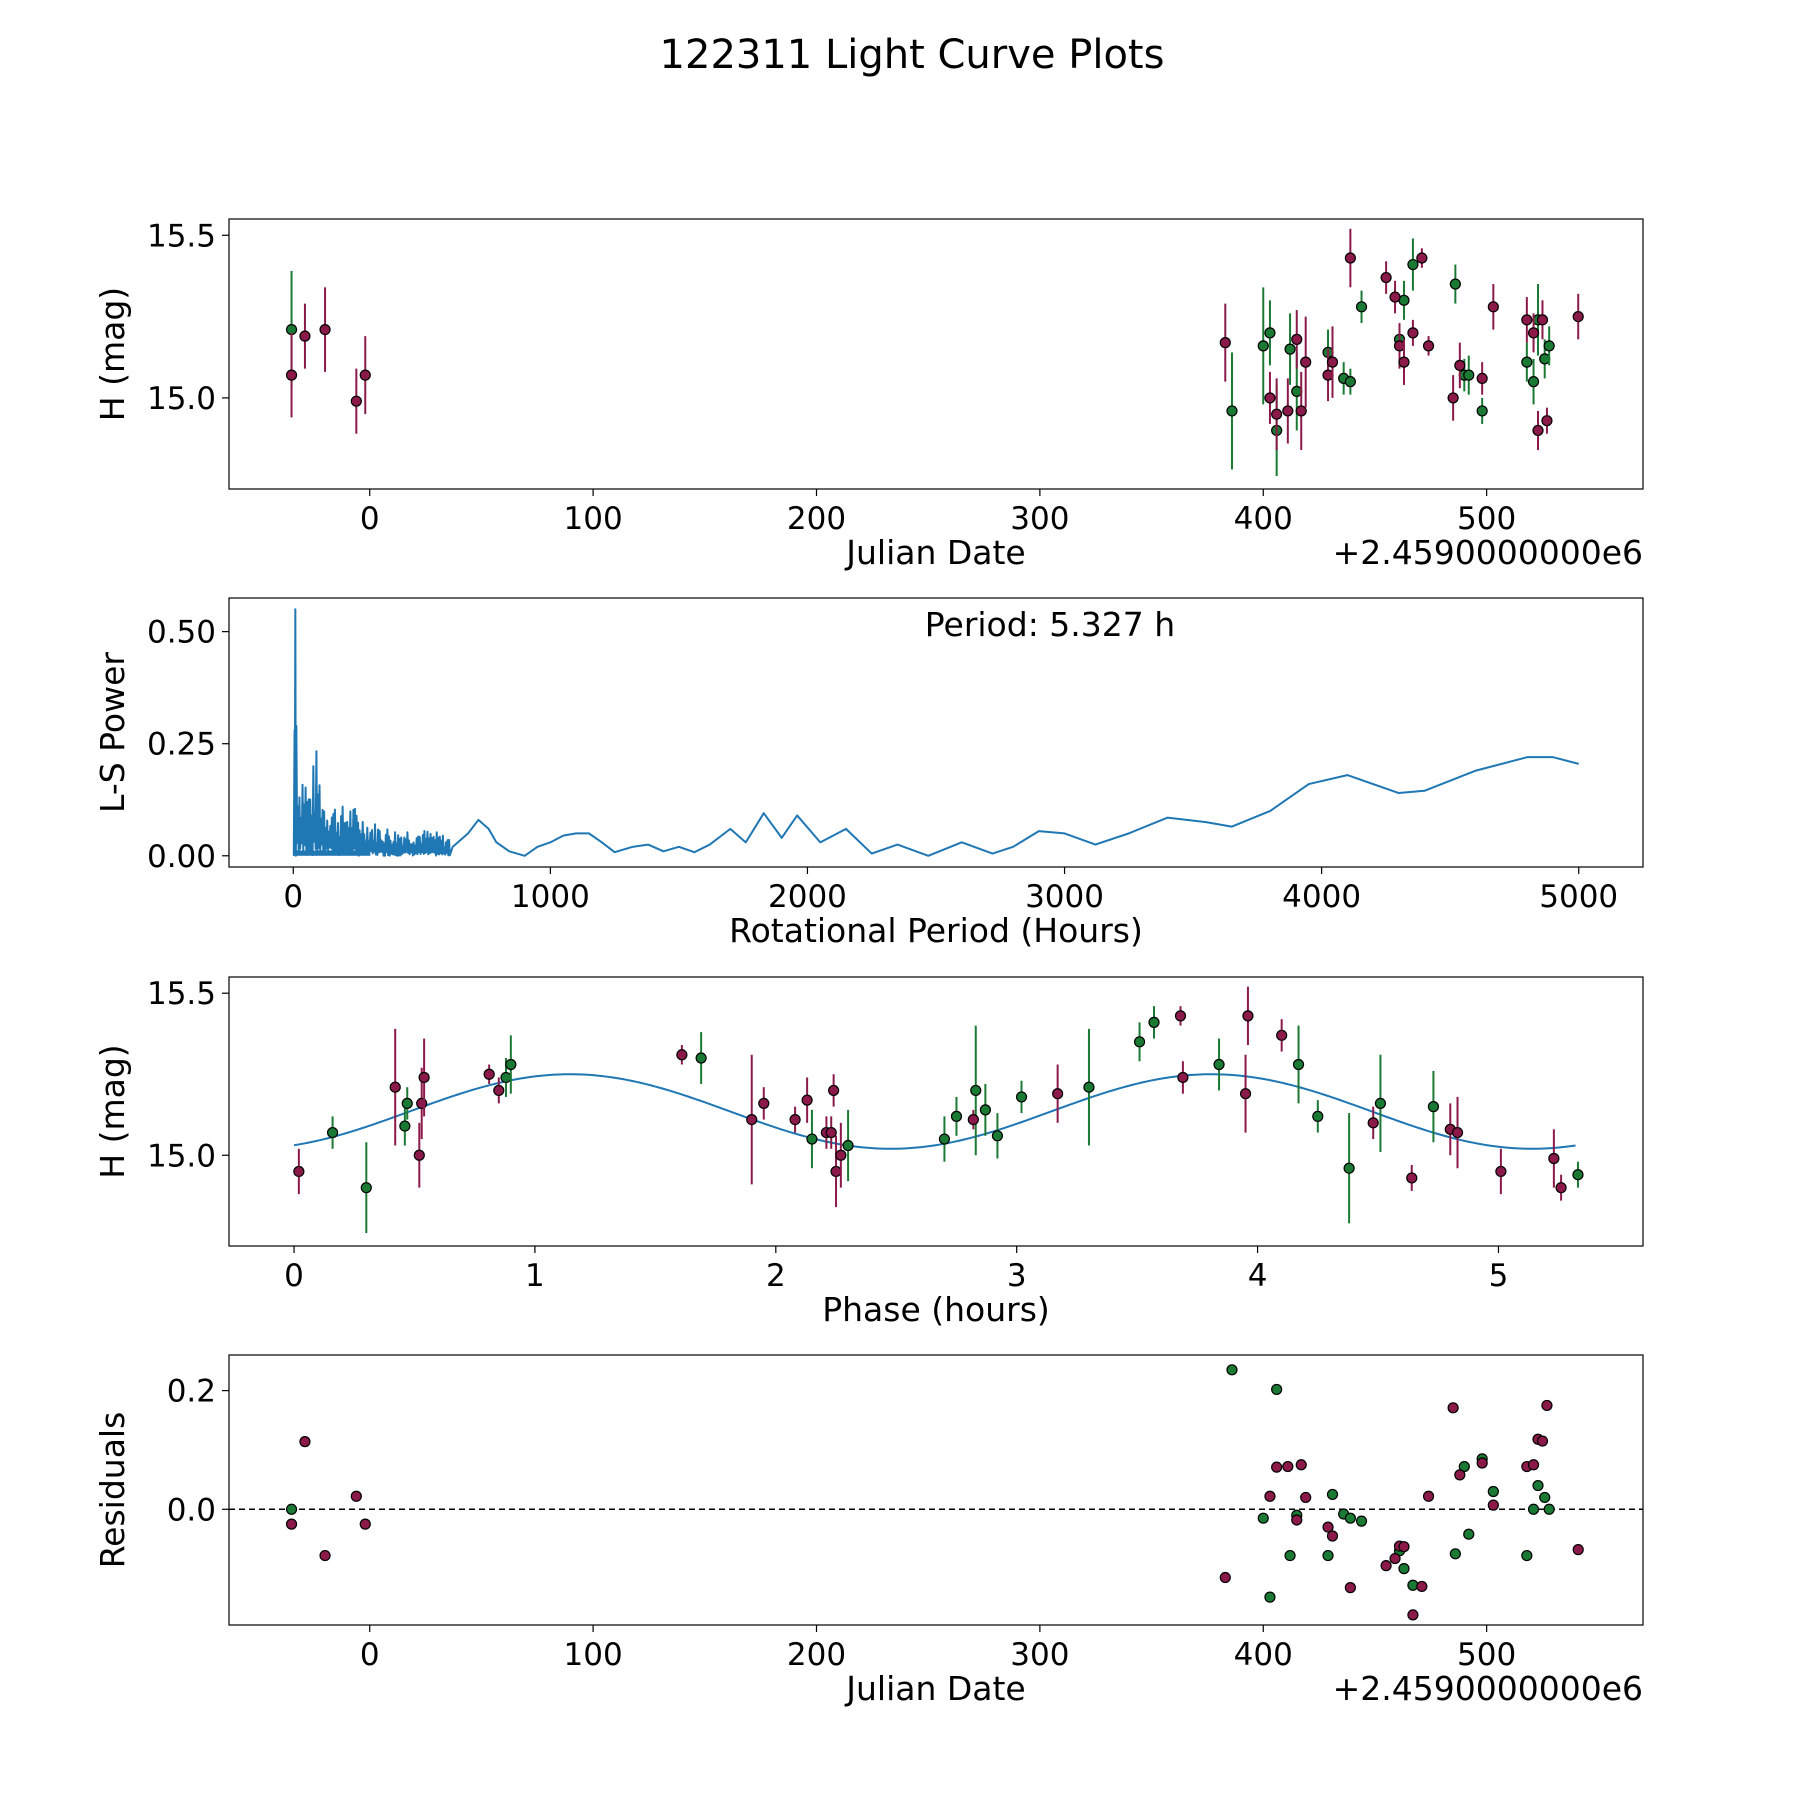 The image size is (1800, 1800). Describe the element at coordinates (181, 236) in the screenshot. I see `light-curve-ytick-label: 15.5` at that location.